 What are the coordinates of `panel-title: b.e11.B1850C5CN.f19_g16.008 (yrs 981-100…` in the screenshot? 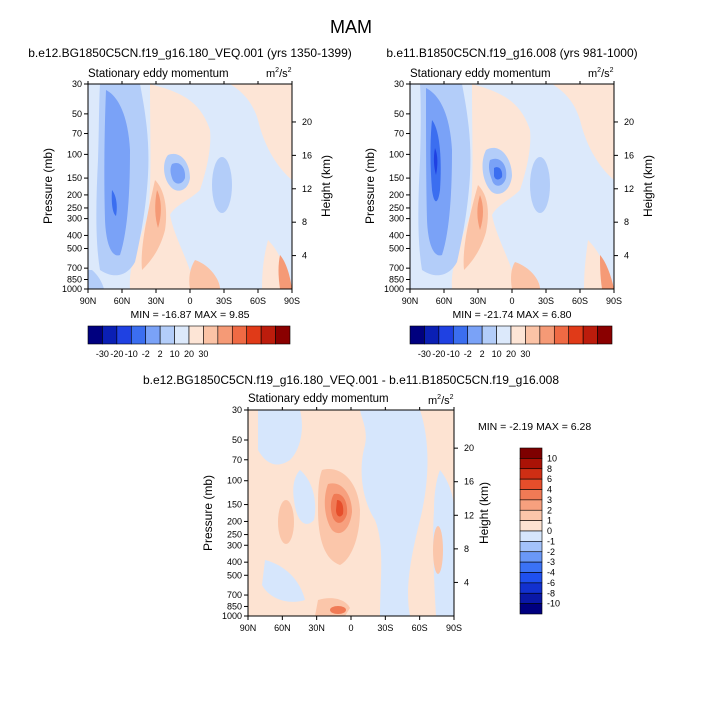 It's located at (511, 53).